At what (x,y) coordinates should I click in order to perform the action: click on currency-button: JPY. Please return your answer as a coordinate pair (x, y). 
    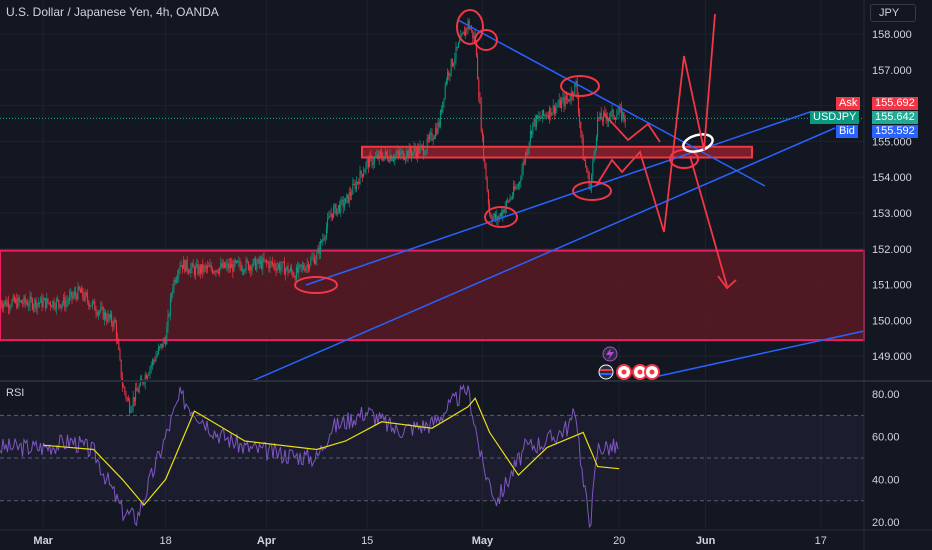
    Looking at the image, I should click on (893, 13).